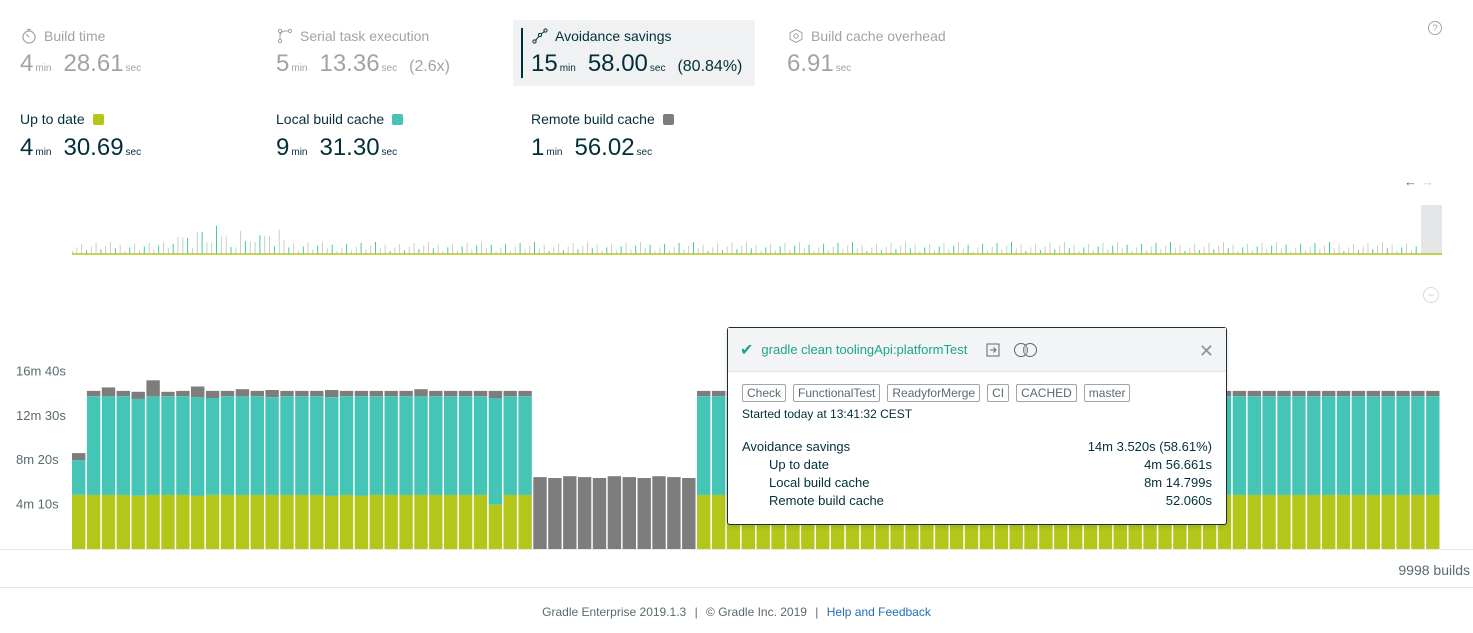 This screenshot has height=633, width=1473. Describe the element at coordinates (887, 53) in the screenshot. I see `metric-build-cache-overhead: Build cache overhead 6.91 sec` at that location.